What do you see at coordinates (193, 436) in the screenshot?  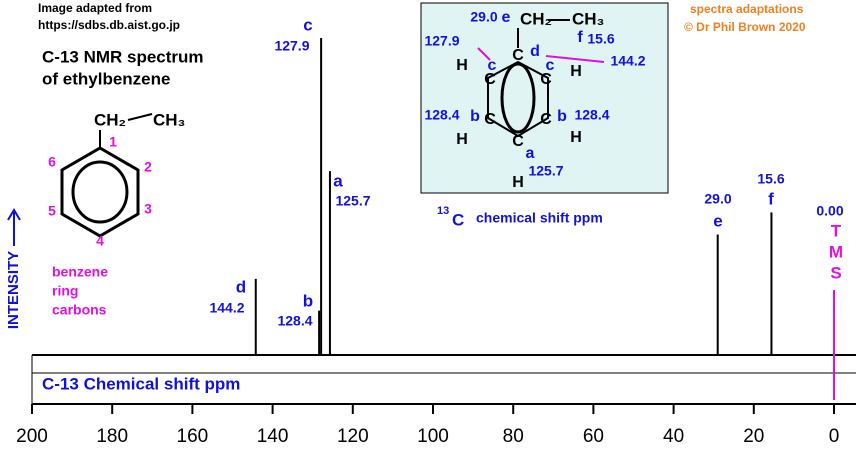 I see `x-tick-label: 160` at bounding box center [193, 436].